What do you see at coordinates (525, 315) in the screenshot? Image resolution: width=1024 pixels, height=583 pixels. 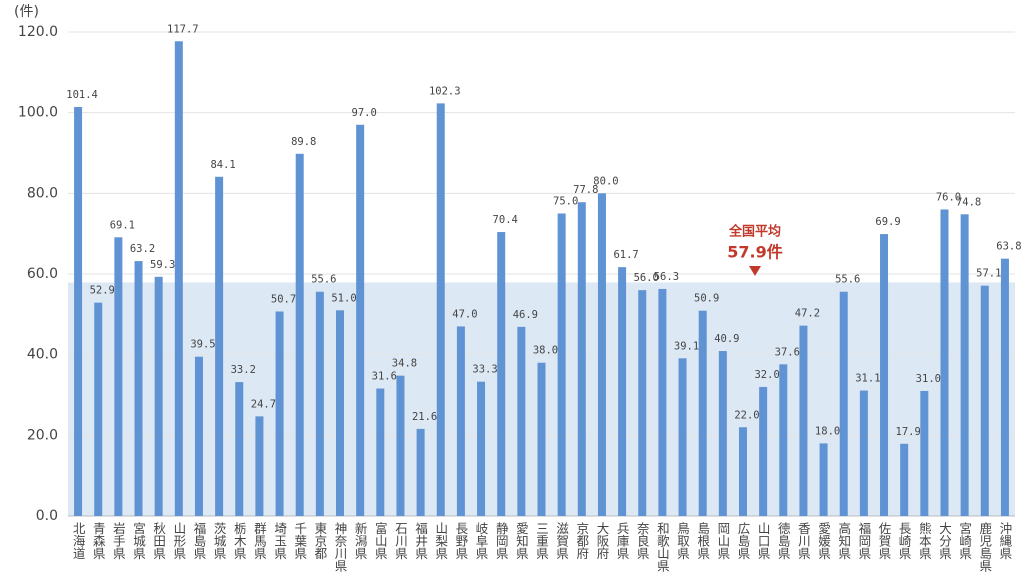 I see `value-label: 46.9` at bounding box center [525, 315].